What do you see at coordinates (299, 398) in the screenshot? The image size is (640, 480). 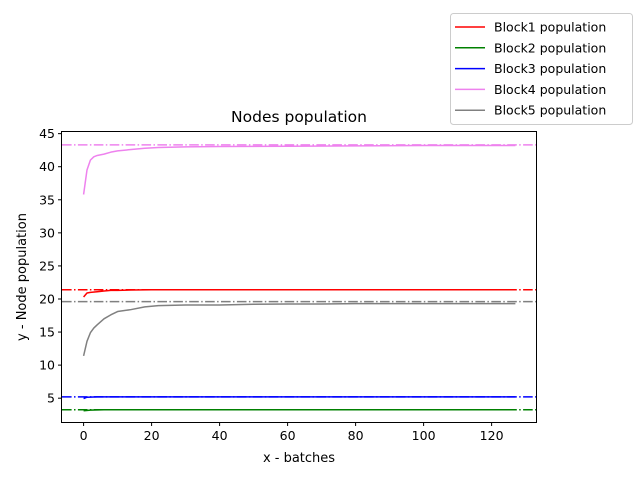 I see `series-3-line` at bounding box center [299, 398].